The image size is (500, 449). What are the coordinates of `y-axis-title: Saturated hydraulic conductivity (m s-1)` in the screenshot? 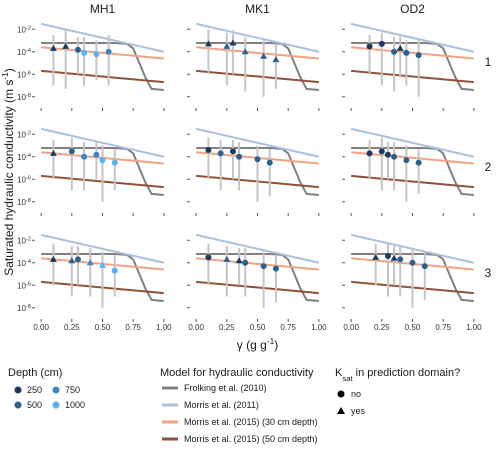 It's located at (8, 172).